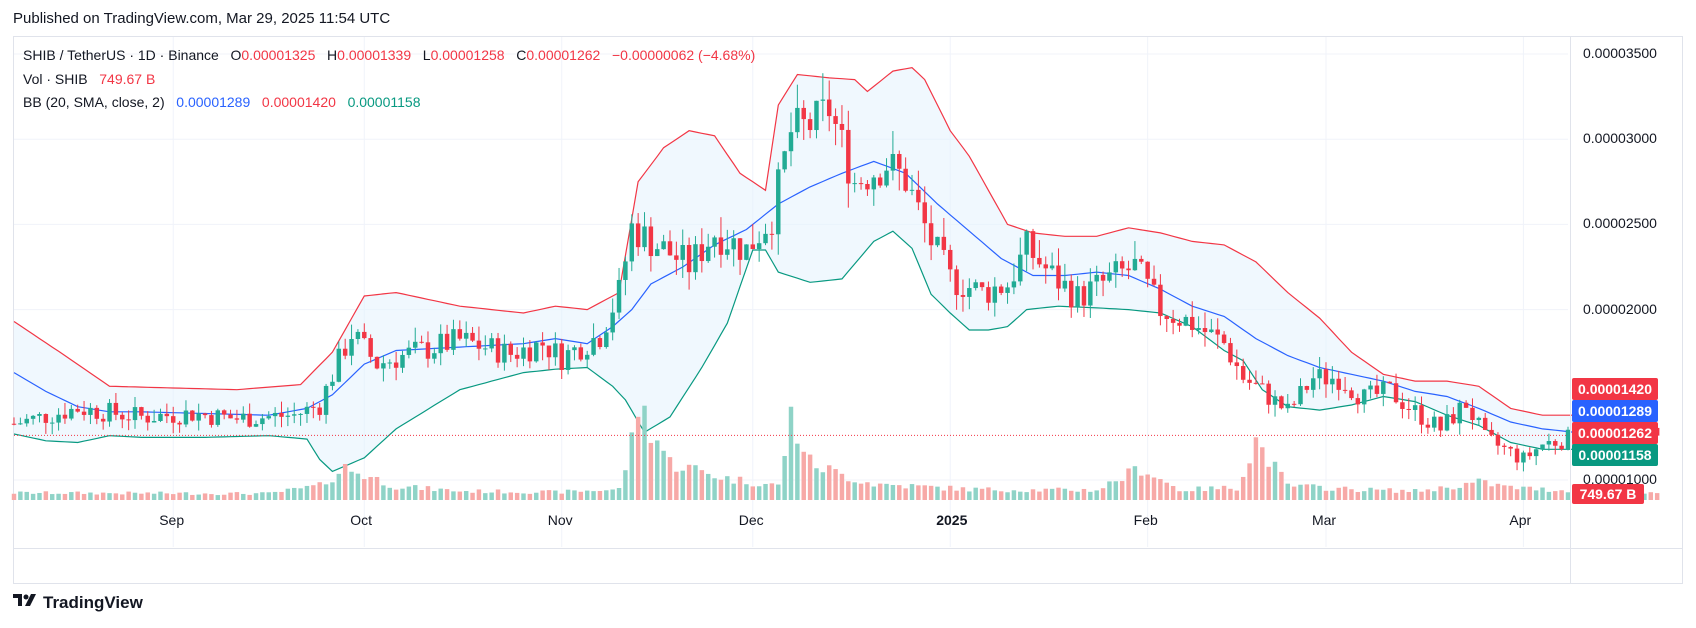  Describe the element at coordinates (89, 79) in the screenshot. I see `legend-volume: Vol · SHIB 749.67 B` at that location.